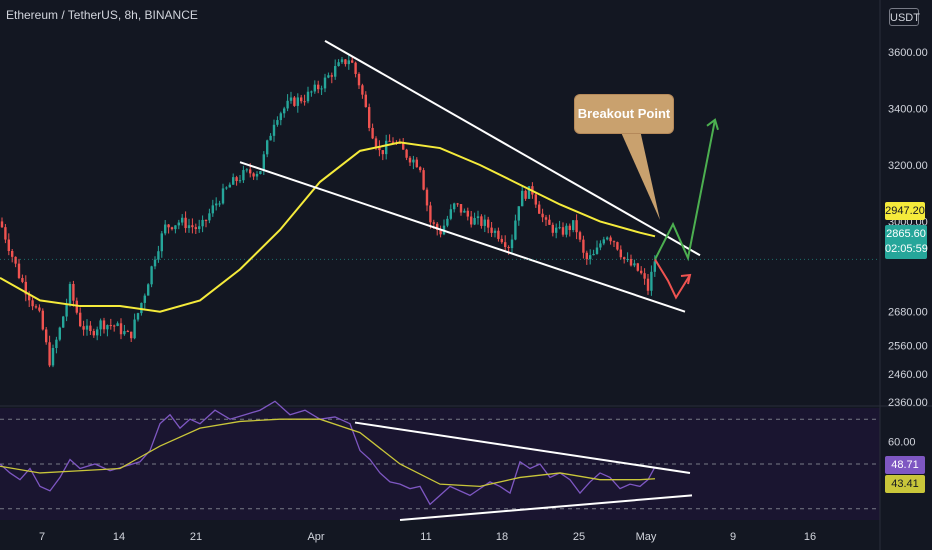 Image resolution: width=932 pixels, height=550 pixels. Describe the element at coordinates (546, 507) in the screenshot. I see `rsi-lower-trendline` at that location.